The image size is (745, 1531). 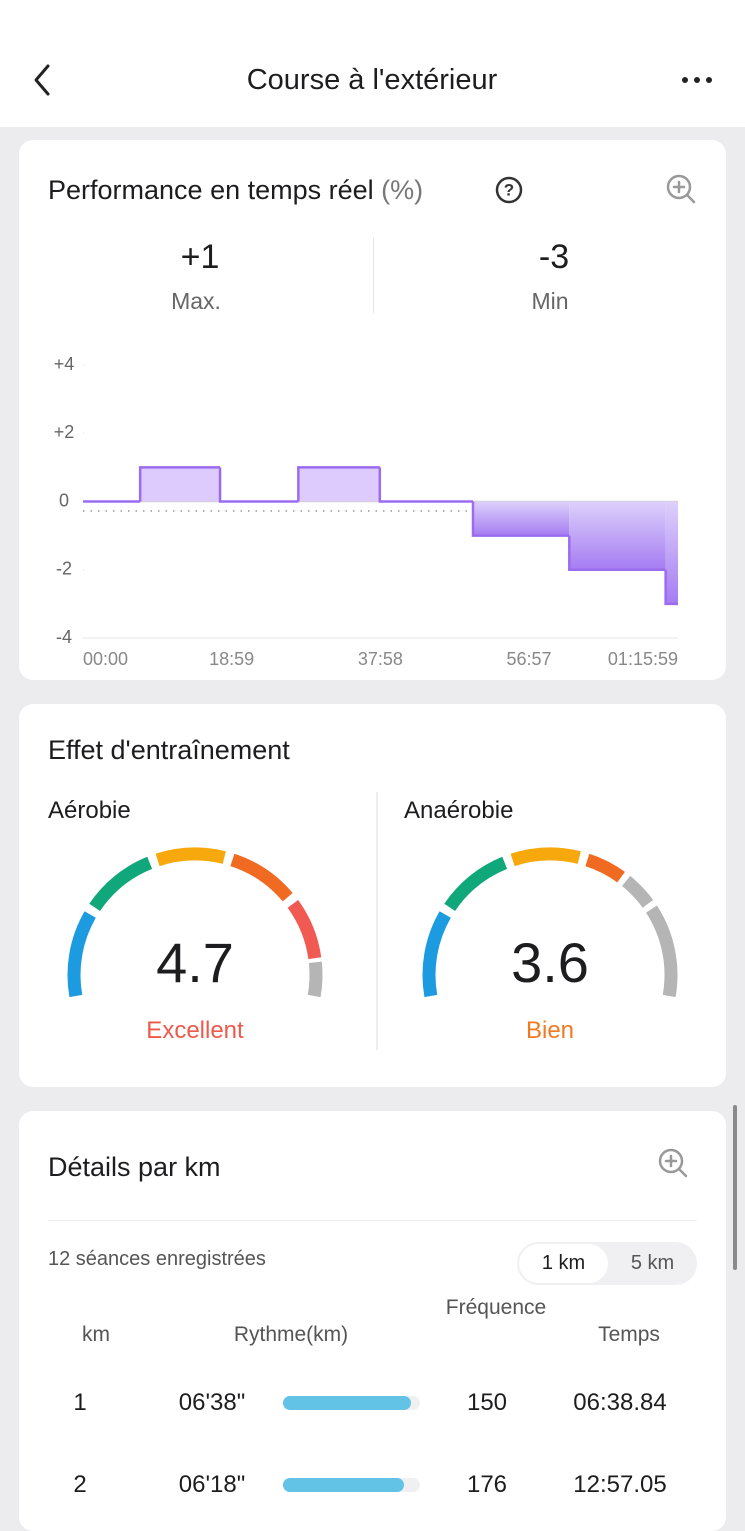 What do you see at coordinates (620, 1402) in the screenshot?
I see `cell: 06:38.84` at bounding box center [620, 1402].